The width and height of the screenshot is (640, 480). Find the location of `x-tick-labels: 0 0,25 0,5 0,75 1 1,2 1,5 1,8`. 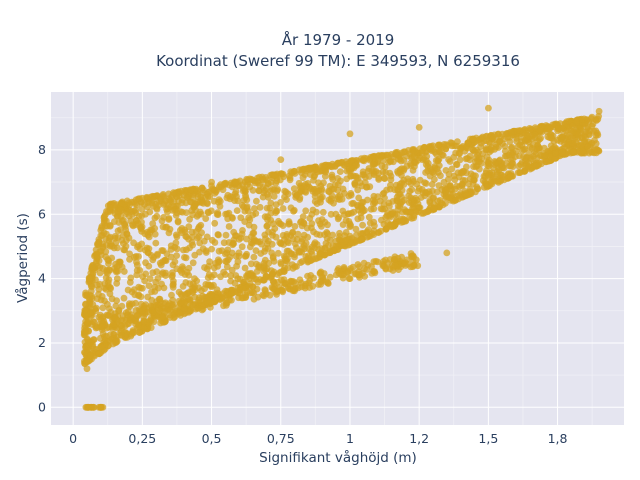

x-tick-labels: 0 0,25 0,5 0,75 1 1,2 1,5 1,8 is located at coordinates (318, 438).